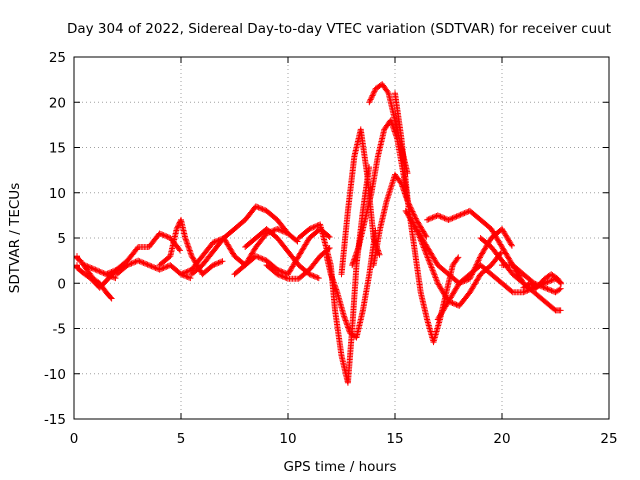 The image size is (640, 480). Describe the element at coordinates (57, 194) in the screenshot. I see `y-tick-label: 10` at that location.